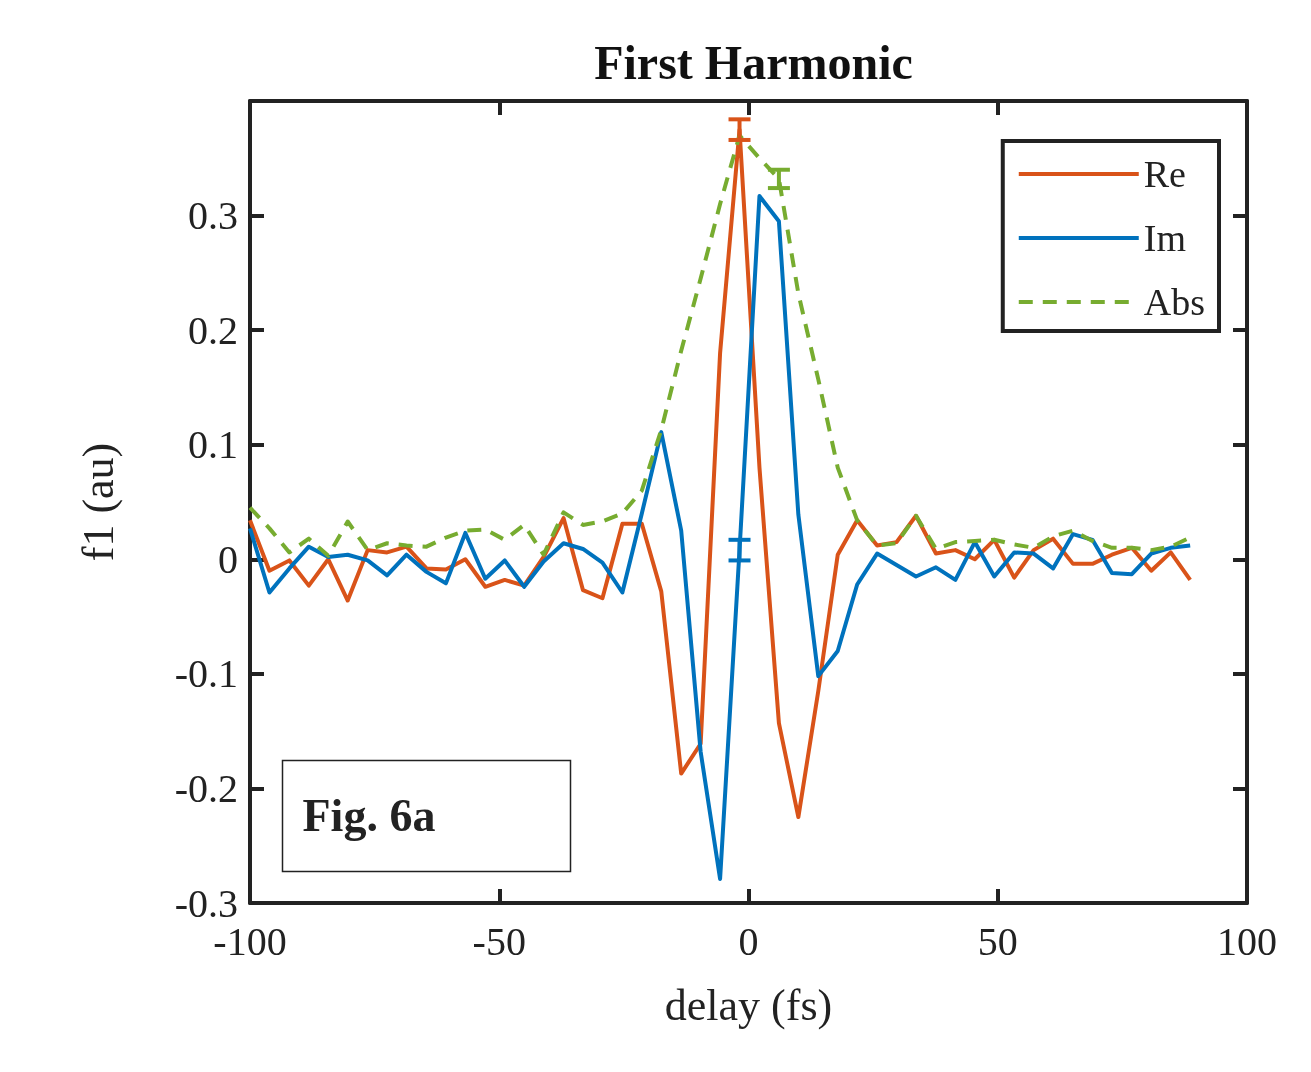 This screenshot has height=1072, width=1311. Describe the element at coordinates (206, 674) in the screenshot. I see `y-tick-label: -0.1` at that location.